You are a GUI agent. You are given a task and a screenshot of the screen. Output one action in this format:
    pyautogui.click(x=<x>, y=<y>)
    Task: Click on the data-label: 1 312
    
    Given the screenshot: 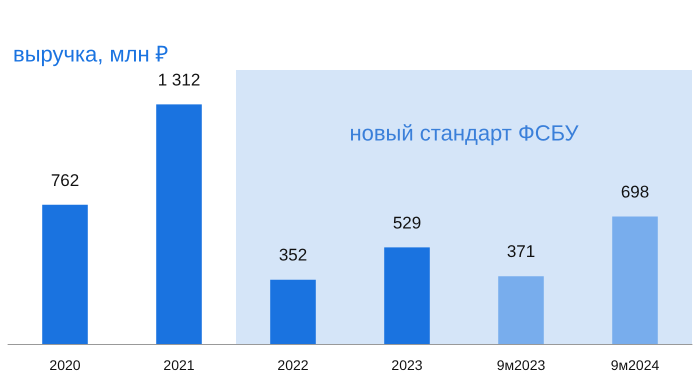 What is the action you would take?
    pyautogui.click(x=179, y=80)
    